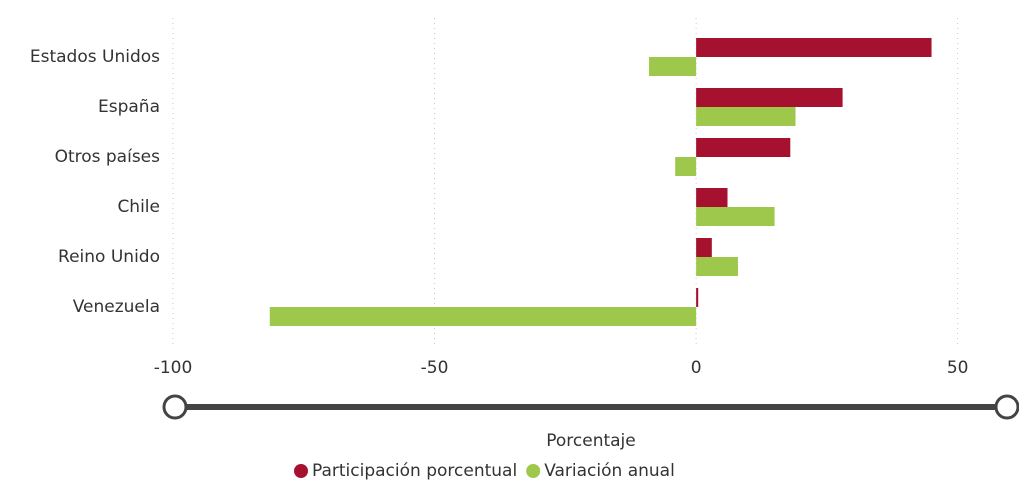 The image size is (1019, 490). What do you see at coordinates (435, 368) in the screenshot?
I see `x-tick-label: -50` at bounding box center [435, 368].